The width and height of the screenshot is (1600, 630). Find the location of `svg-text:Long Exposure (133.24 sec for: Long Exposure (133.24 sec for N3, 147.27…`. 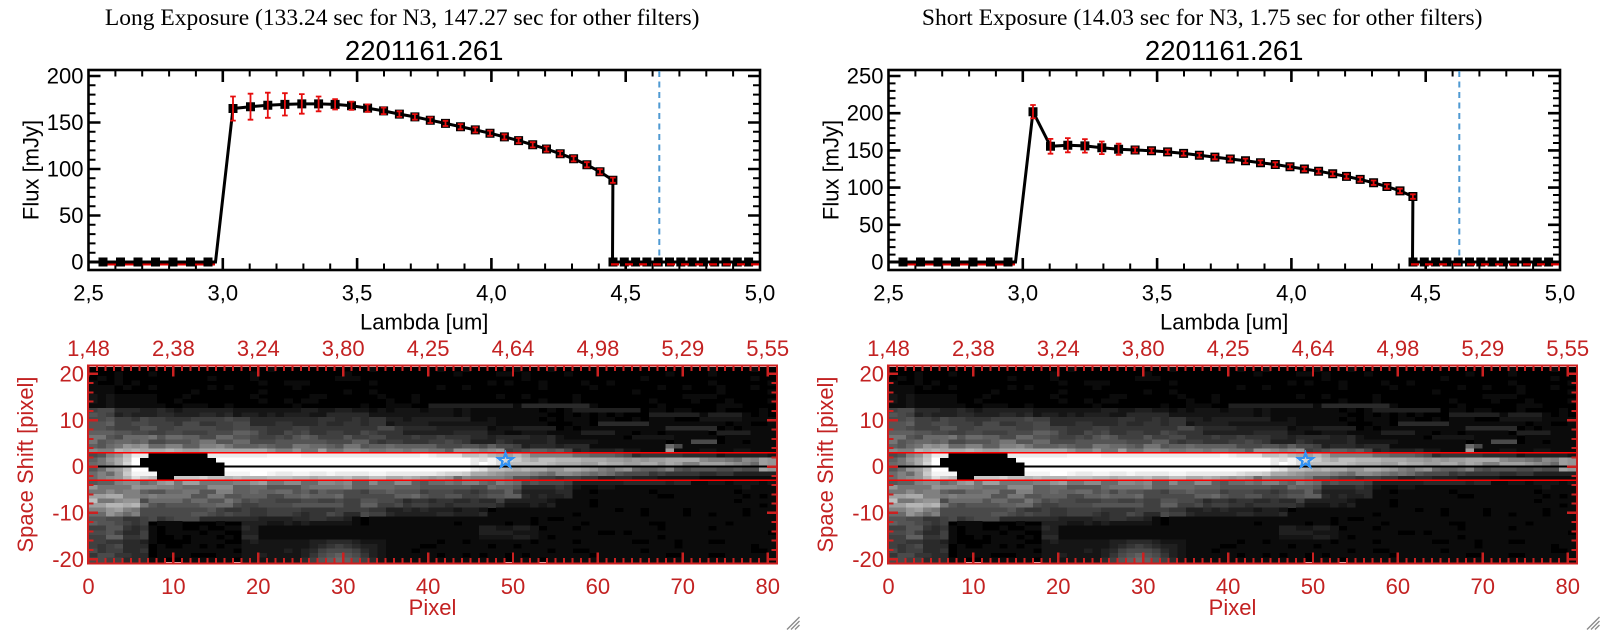

svg-text:Long Exposure (133.24 sec for: Long Exposure (133.24 sec for N3, 147.27… is located at coordinates (402, 18).